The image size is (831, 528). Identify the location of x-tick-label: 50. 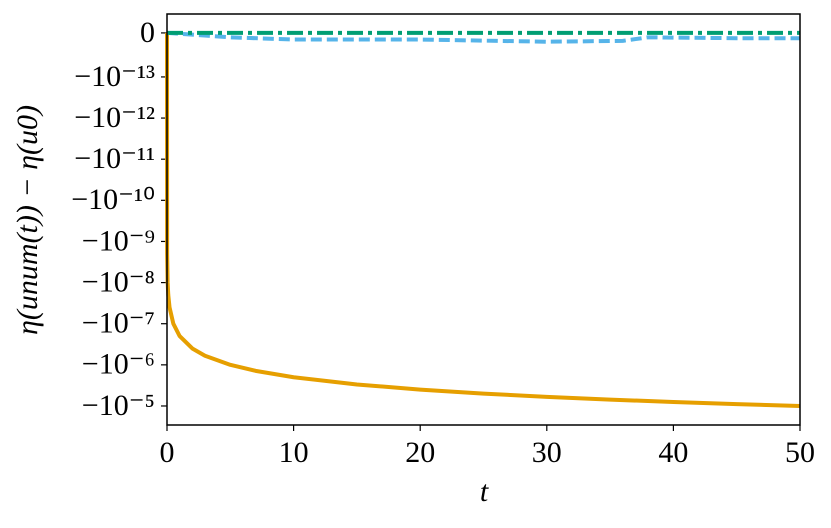
(800, 452).